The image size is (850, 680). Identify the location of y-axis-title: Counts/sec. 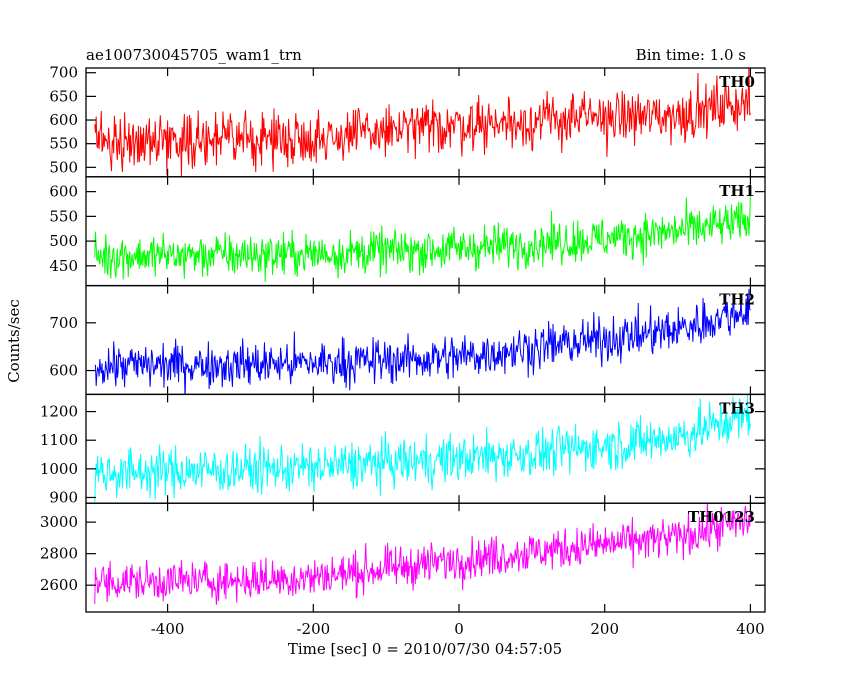
(14, 341).